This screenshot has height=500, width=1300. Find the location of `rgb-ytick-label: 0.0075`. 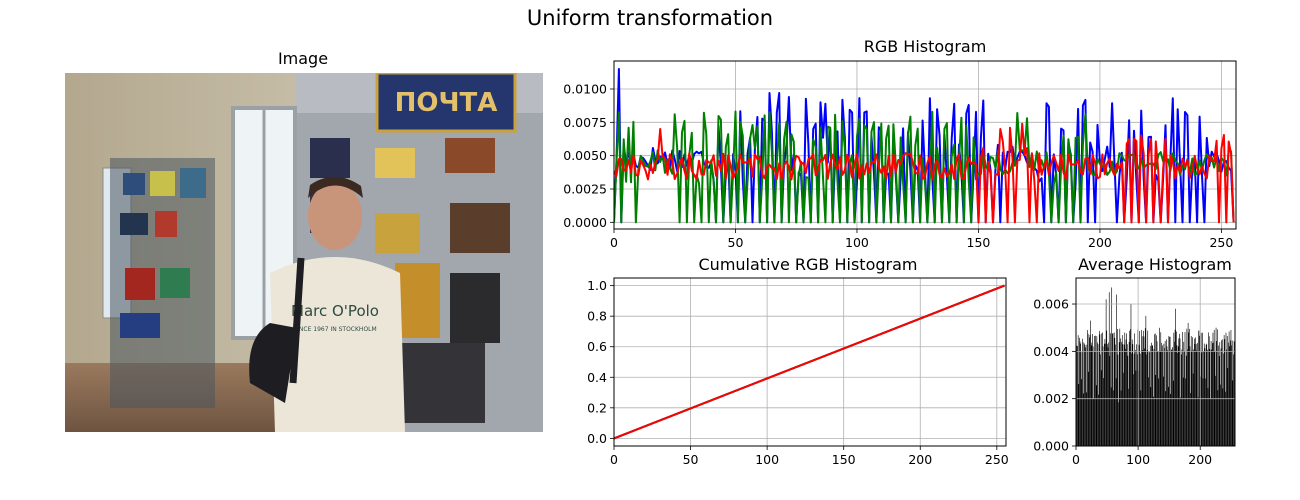

rgb-ytick-label: 0.0075 is located at coordinates (585, 122).